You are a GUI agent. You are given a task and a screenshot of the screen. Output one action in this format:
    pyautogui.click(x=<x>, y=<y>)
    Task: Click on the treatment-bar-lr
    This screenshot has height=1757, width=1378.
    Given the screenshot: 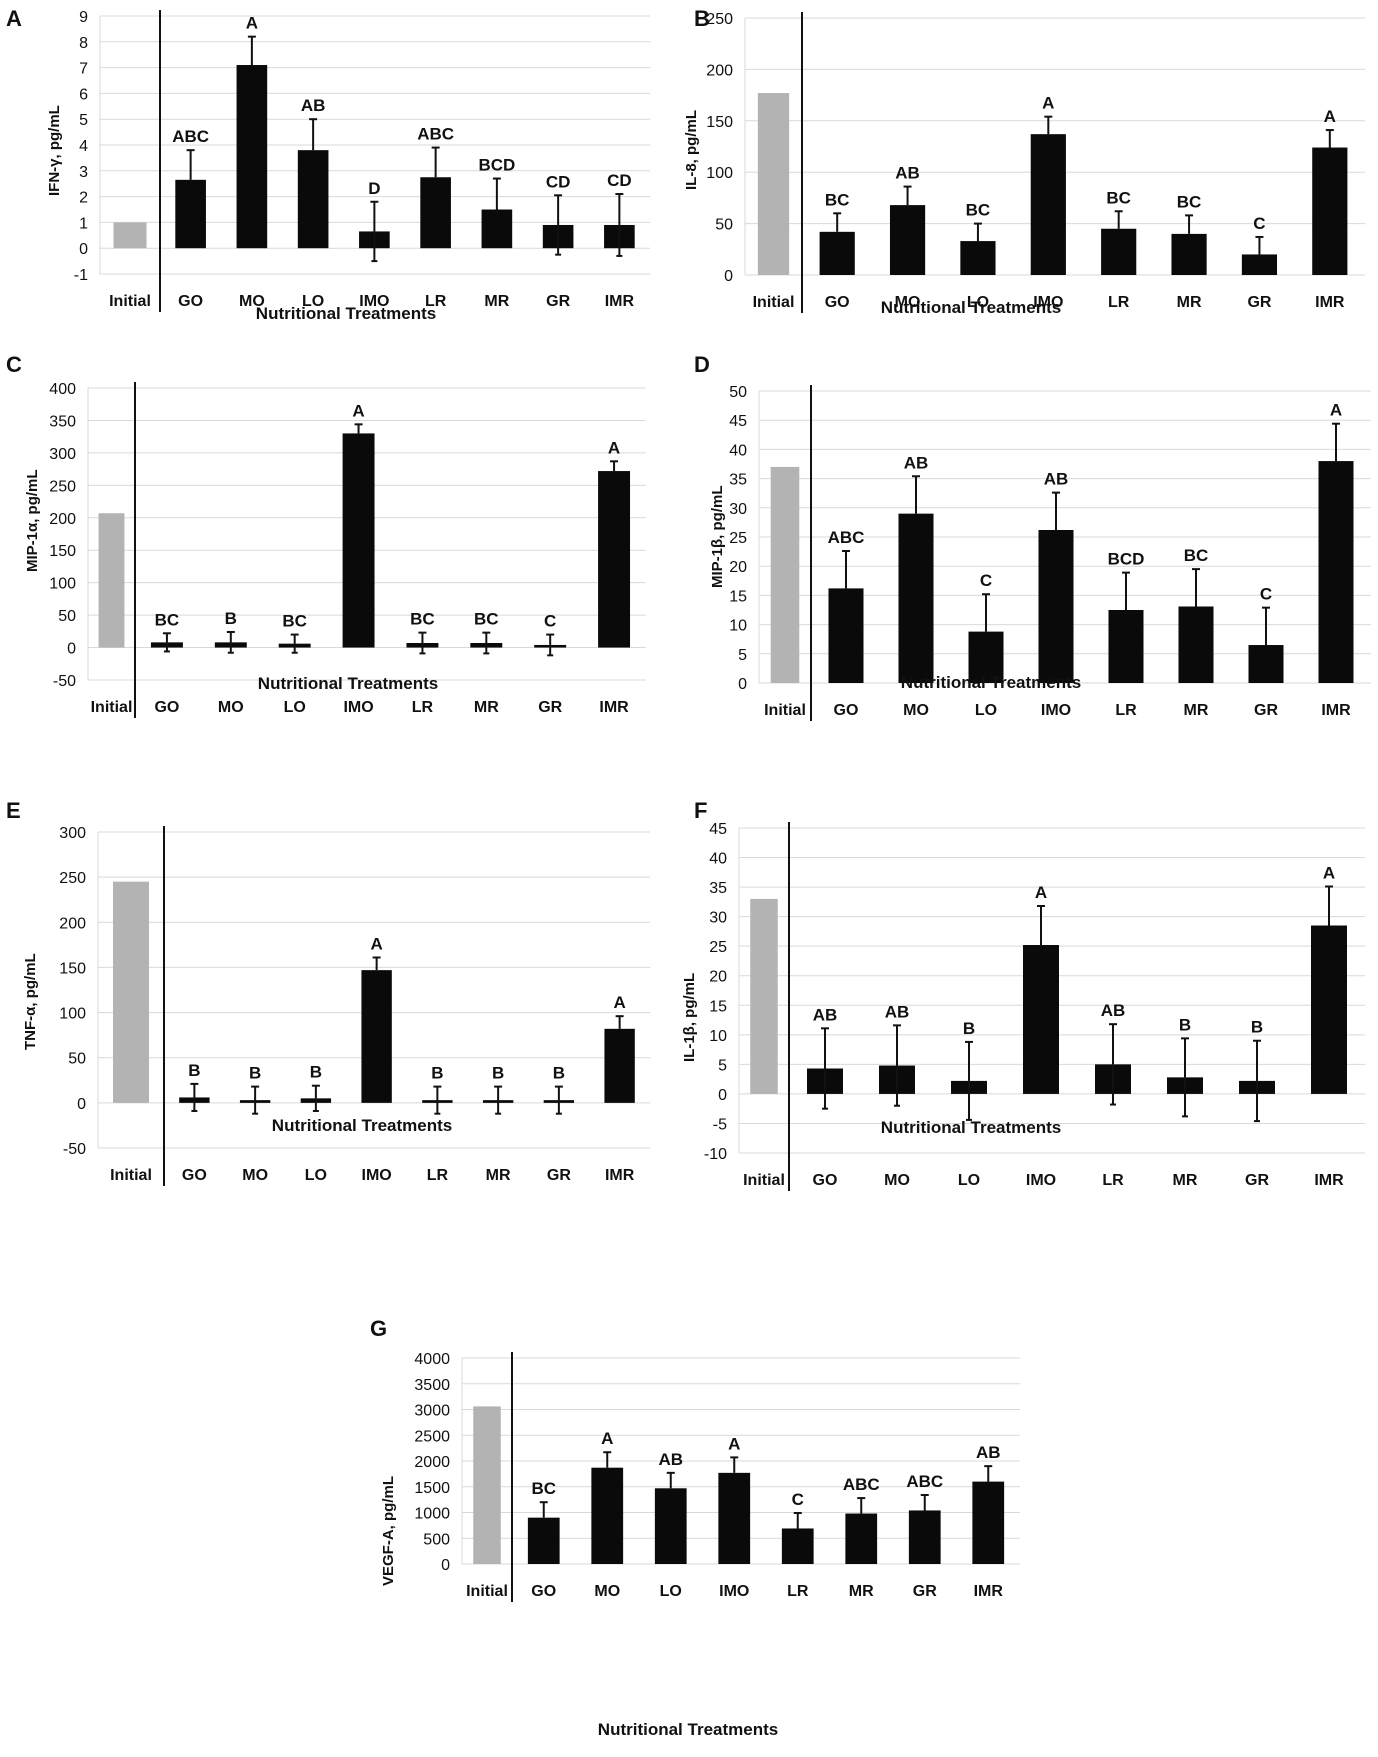 What is the action you would take?
    pyautogui.click(x=435, y=213)
    